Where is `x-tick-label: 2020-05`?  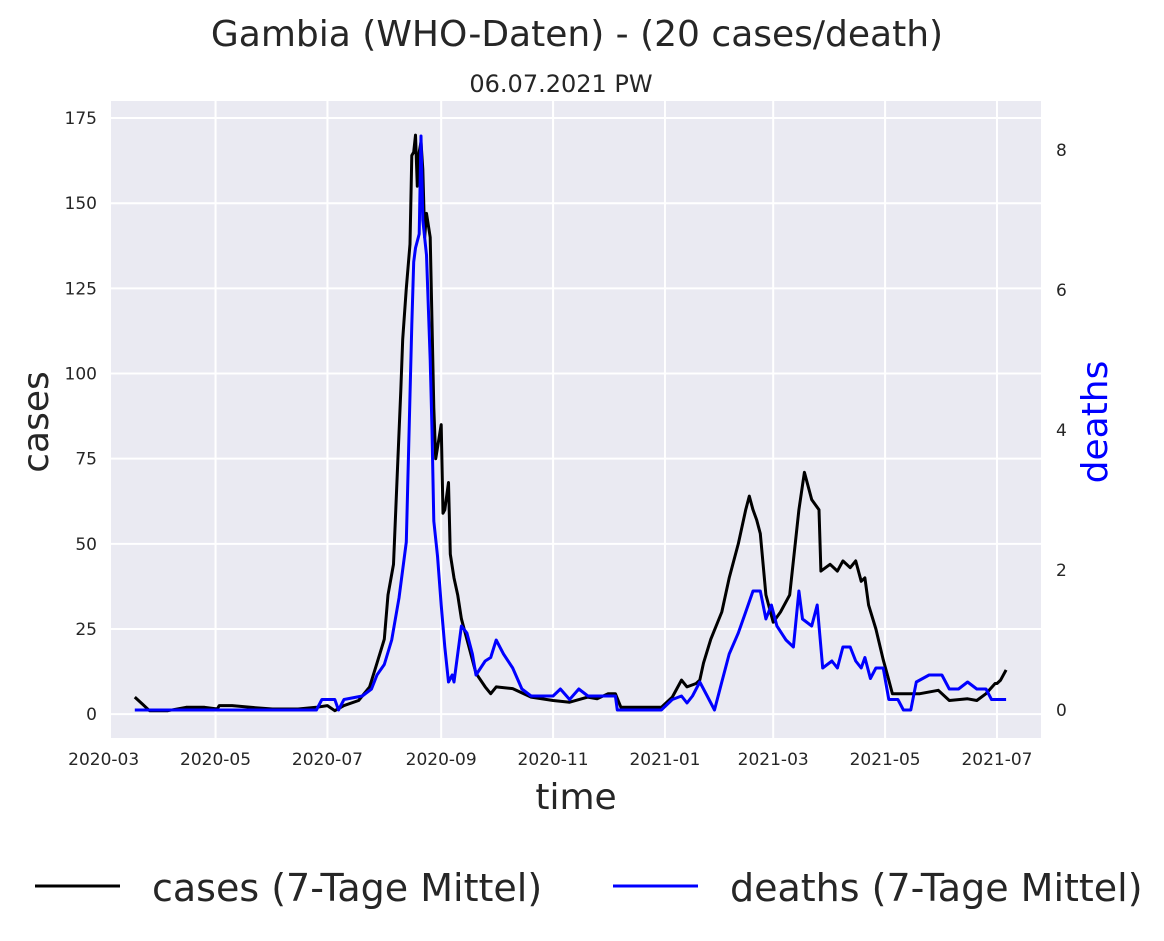
x-tick-label: 2020-05 is located at coordinates (215, 760).